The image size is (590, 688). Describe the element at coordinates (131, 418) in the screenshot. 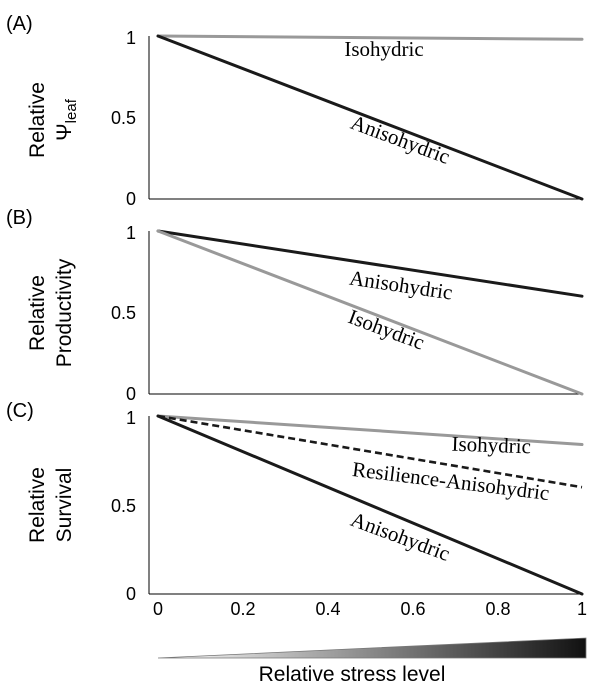

I see `panel-c-ytick-1: 1` at that location.